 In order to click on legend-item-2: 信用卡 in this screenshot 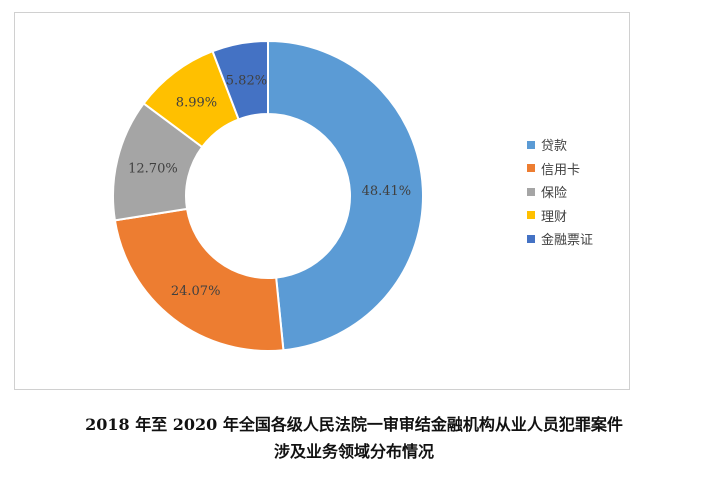, I will do `click(560, 169)`.